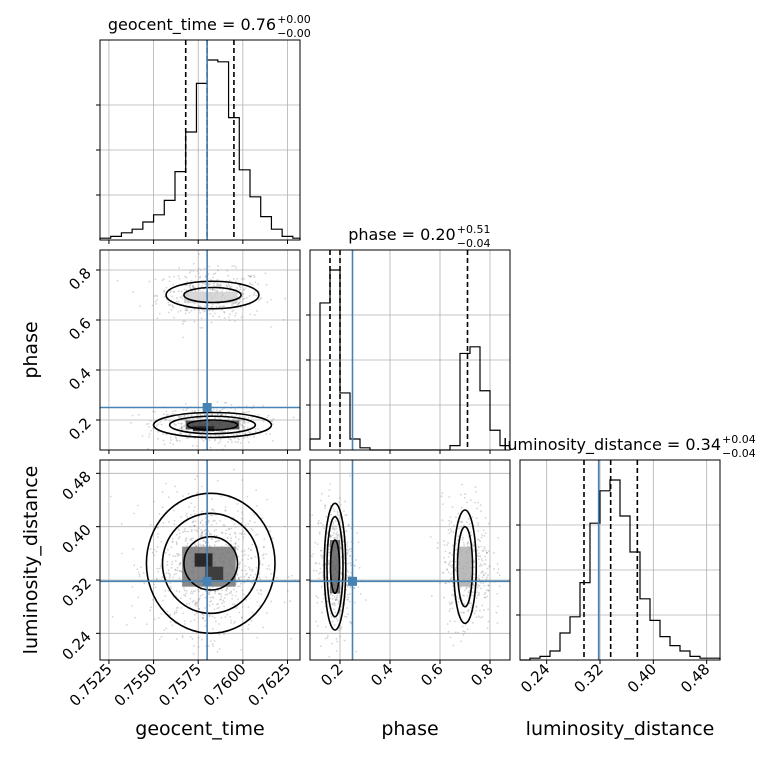 This screenshot has height=760, width=760. Describe the element at coordinates (200, 350) in the screenshot. I see `panel-geocent_time-vs-phase` at that location.